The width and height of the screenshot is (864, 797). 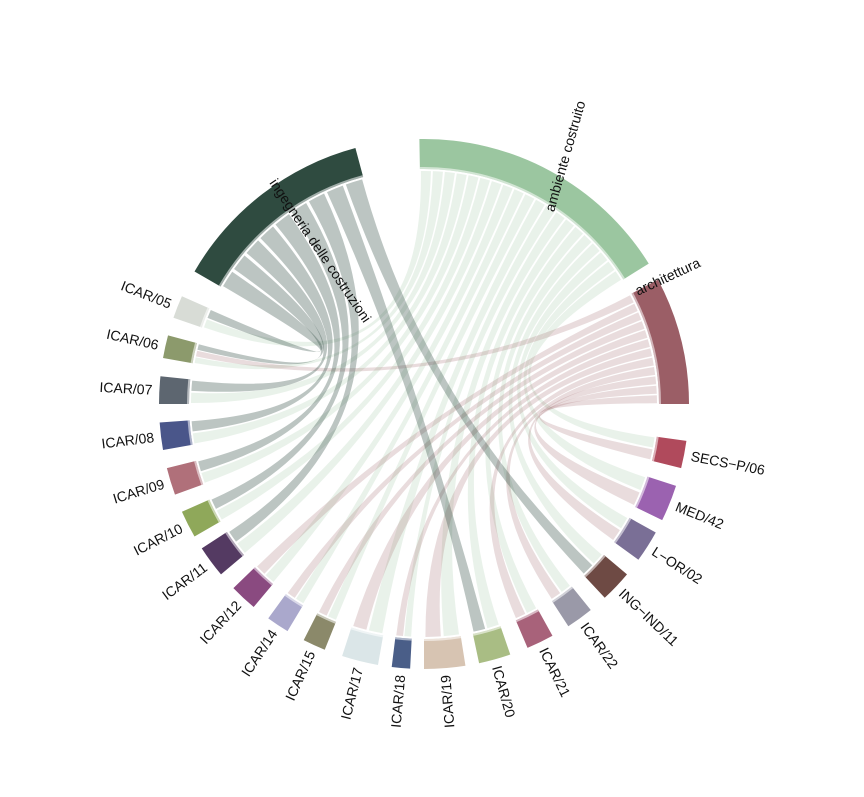 What do you see at coordinates (132, 339) in the screenshot?
I see `group-label-icar-06: ICAR/06` at bounding box center [132, 339].